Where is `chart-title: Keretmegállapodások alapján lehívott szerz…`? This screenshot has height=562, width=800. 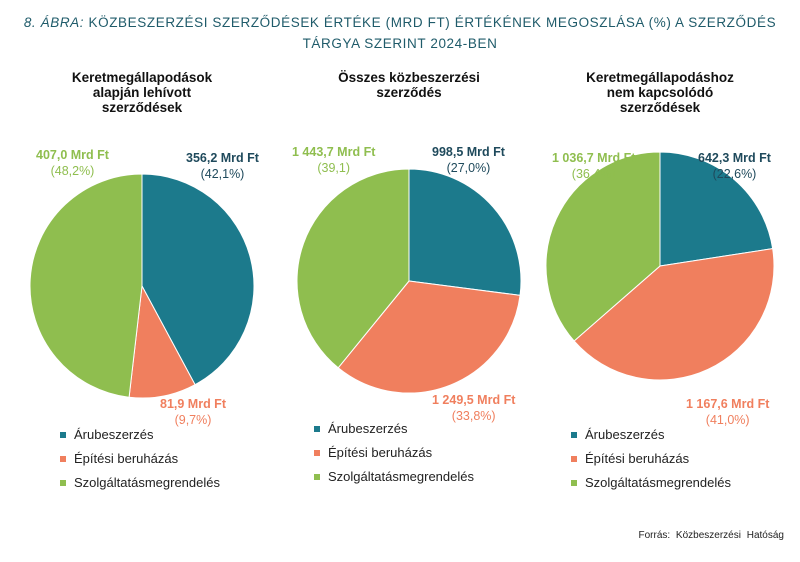 chart-title: Keretmegállapodások alapján lehívott szerz… is located at coordinates (142, 92).